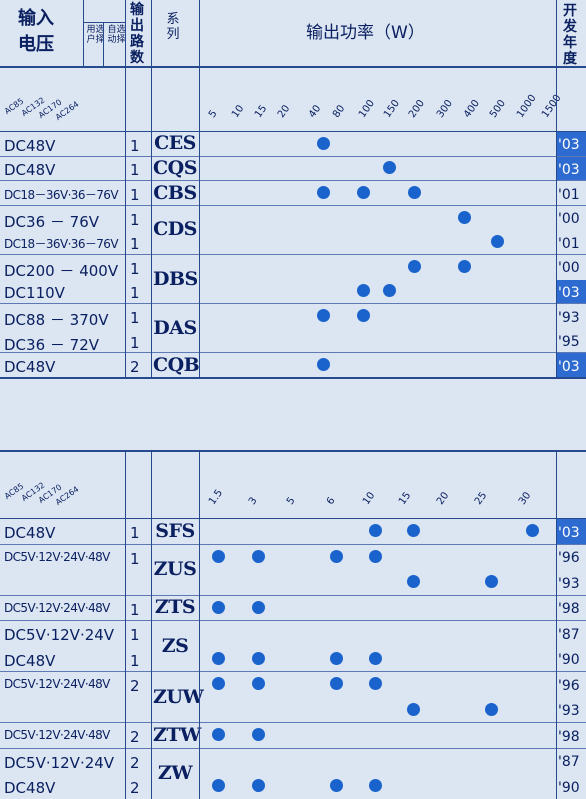 The width and height of the screenshot is (586, 799). What do you see at coordinates (331, 501) in the screenshot?
I see `power-tick-label: 6` at bounding box center [331, 501].